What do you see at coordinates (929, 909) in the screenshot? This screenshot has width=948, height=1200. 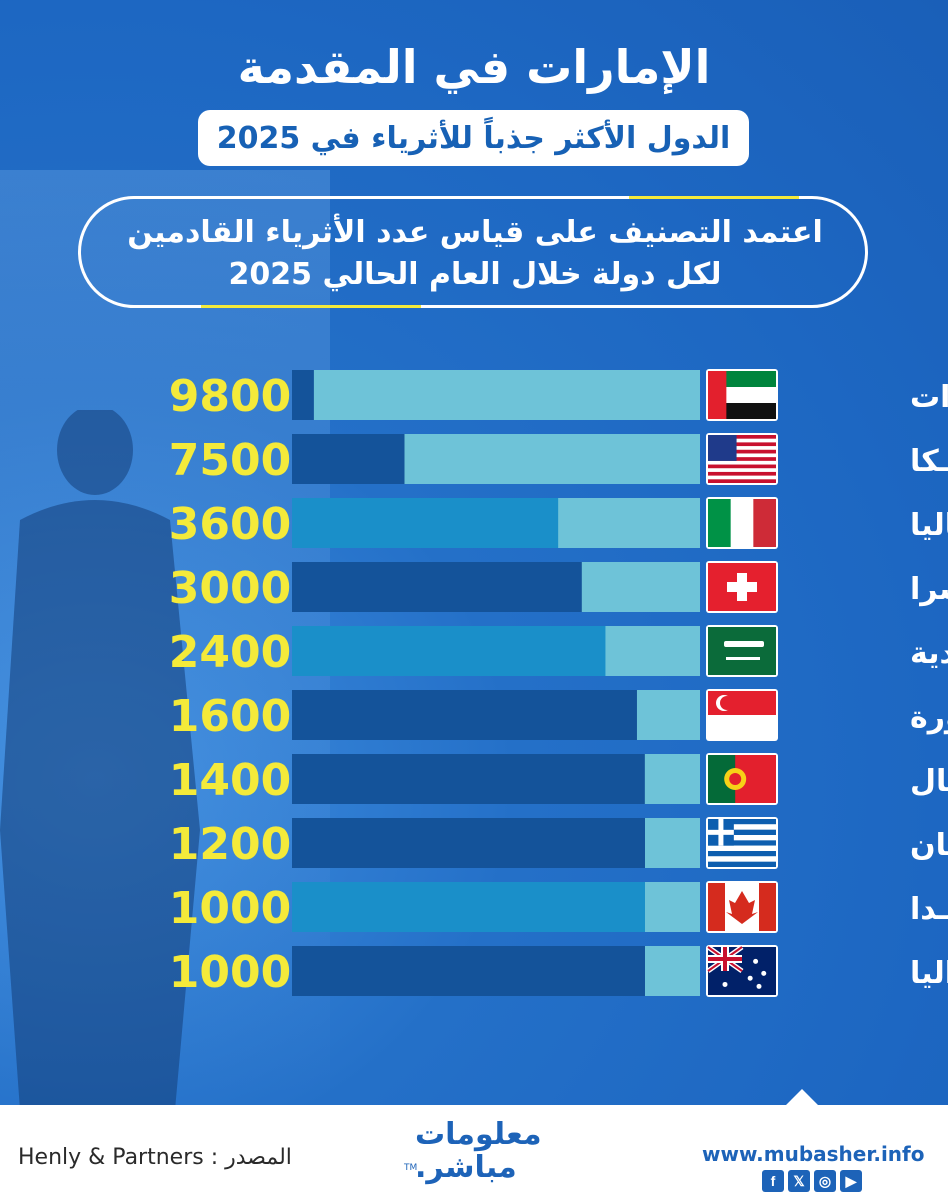 I see `category-label: كنـــدا` at bounding box center [929, 909].